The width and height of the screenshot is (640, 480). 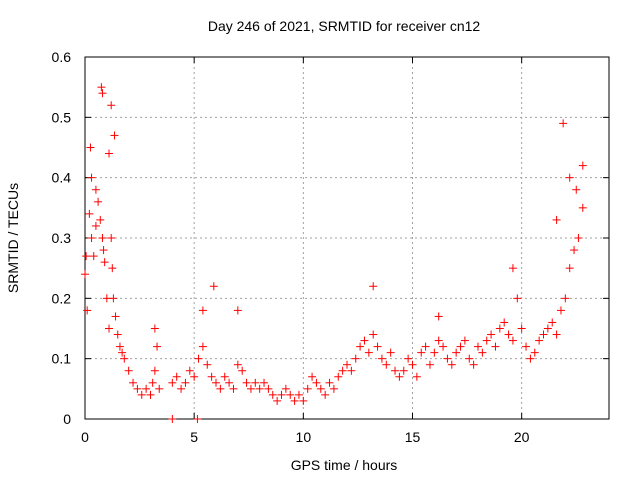 What do you see at coordinates (85, 437) in the screenshot?
I see `x-tick-label: 0` at bounding box center [85, 437].